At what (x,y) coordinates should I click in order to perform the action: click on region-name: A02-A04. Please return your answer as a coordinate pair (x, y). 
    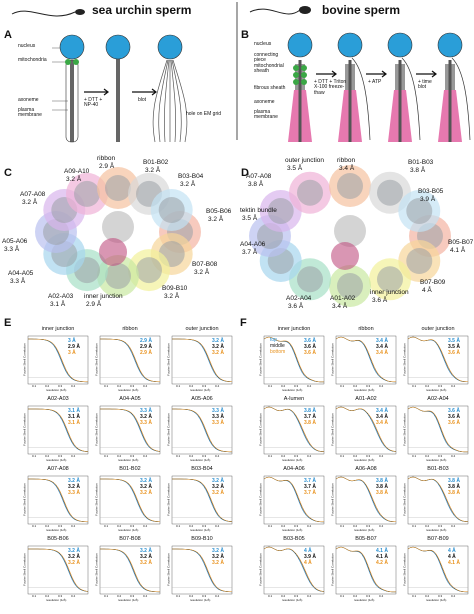
    Looking at the image, I should click on (299, 298).